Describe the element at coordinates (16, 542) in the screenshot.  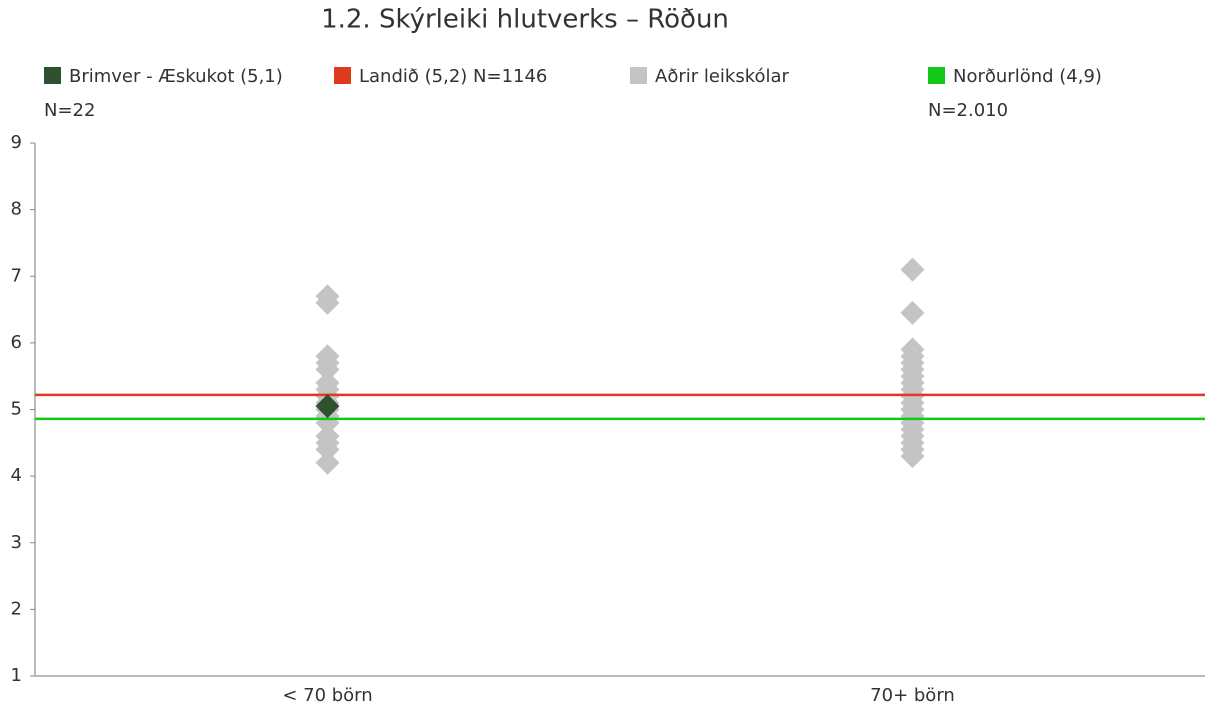
I see `y-tick-label: 3` at that location.